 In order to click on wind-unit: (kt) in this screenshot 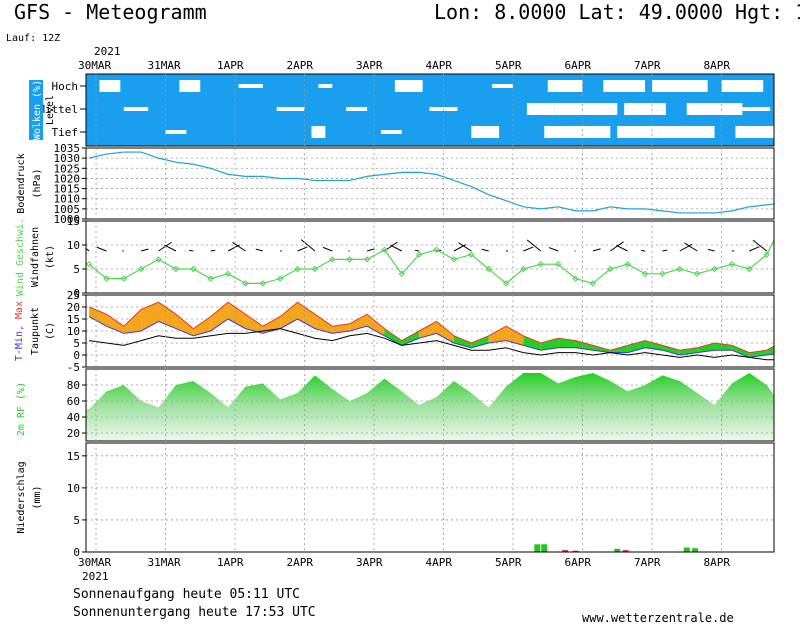, I will do `click(50, 257)`.